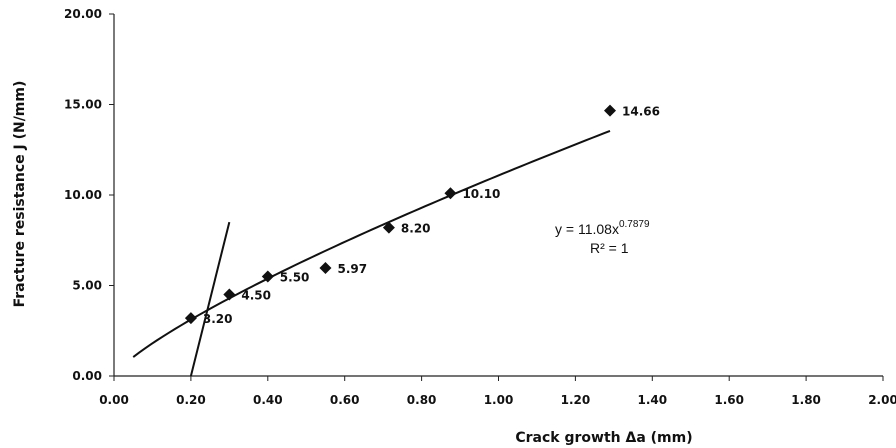  Describe the element at coordinates (87, 376) in the screenshot. I see `y-tick-label: 0.00` at that location.